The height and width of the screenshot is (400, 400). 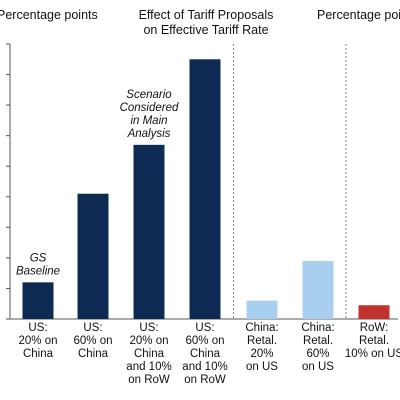 What do you see at coordinates (261, 354) in the screenshot?
I see `category-label: 20%` at bounding box center [261, 354].